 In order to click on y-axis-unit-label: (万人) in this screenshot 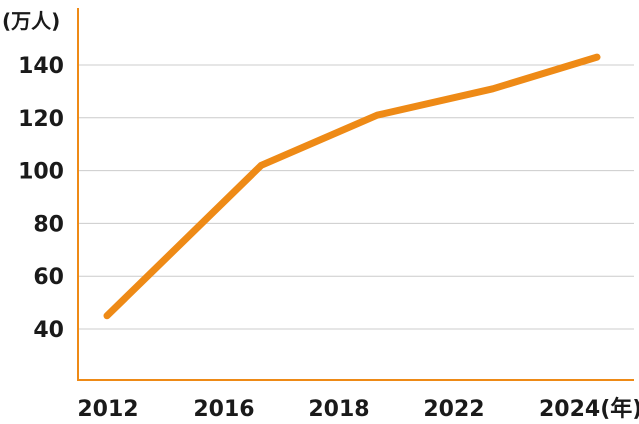, I will do `click(31, 21)`.